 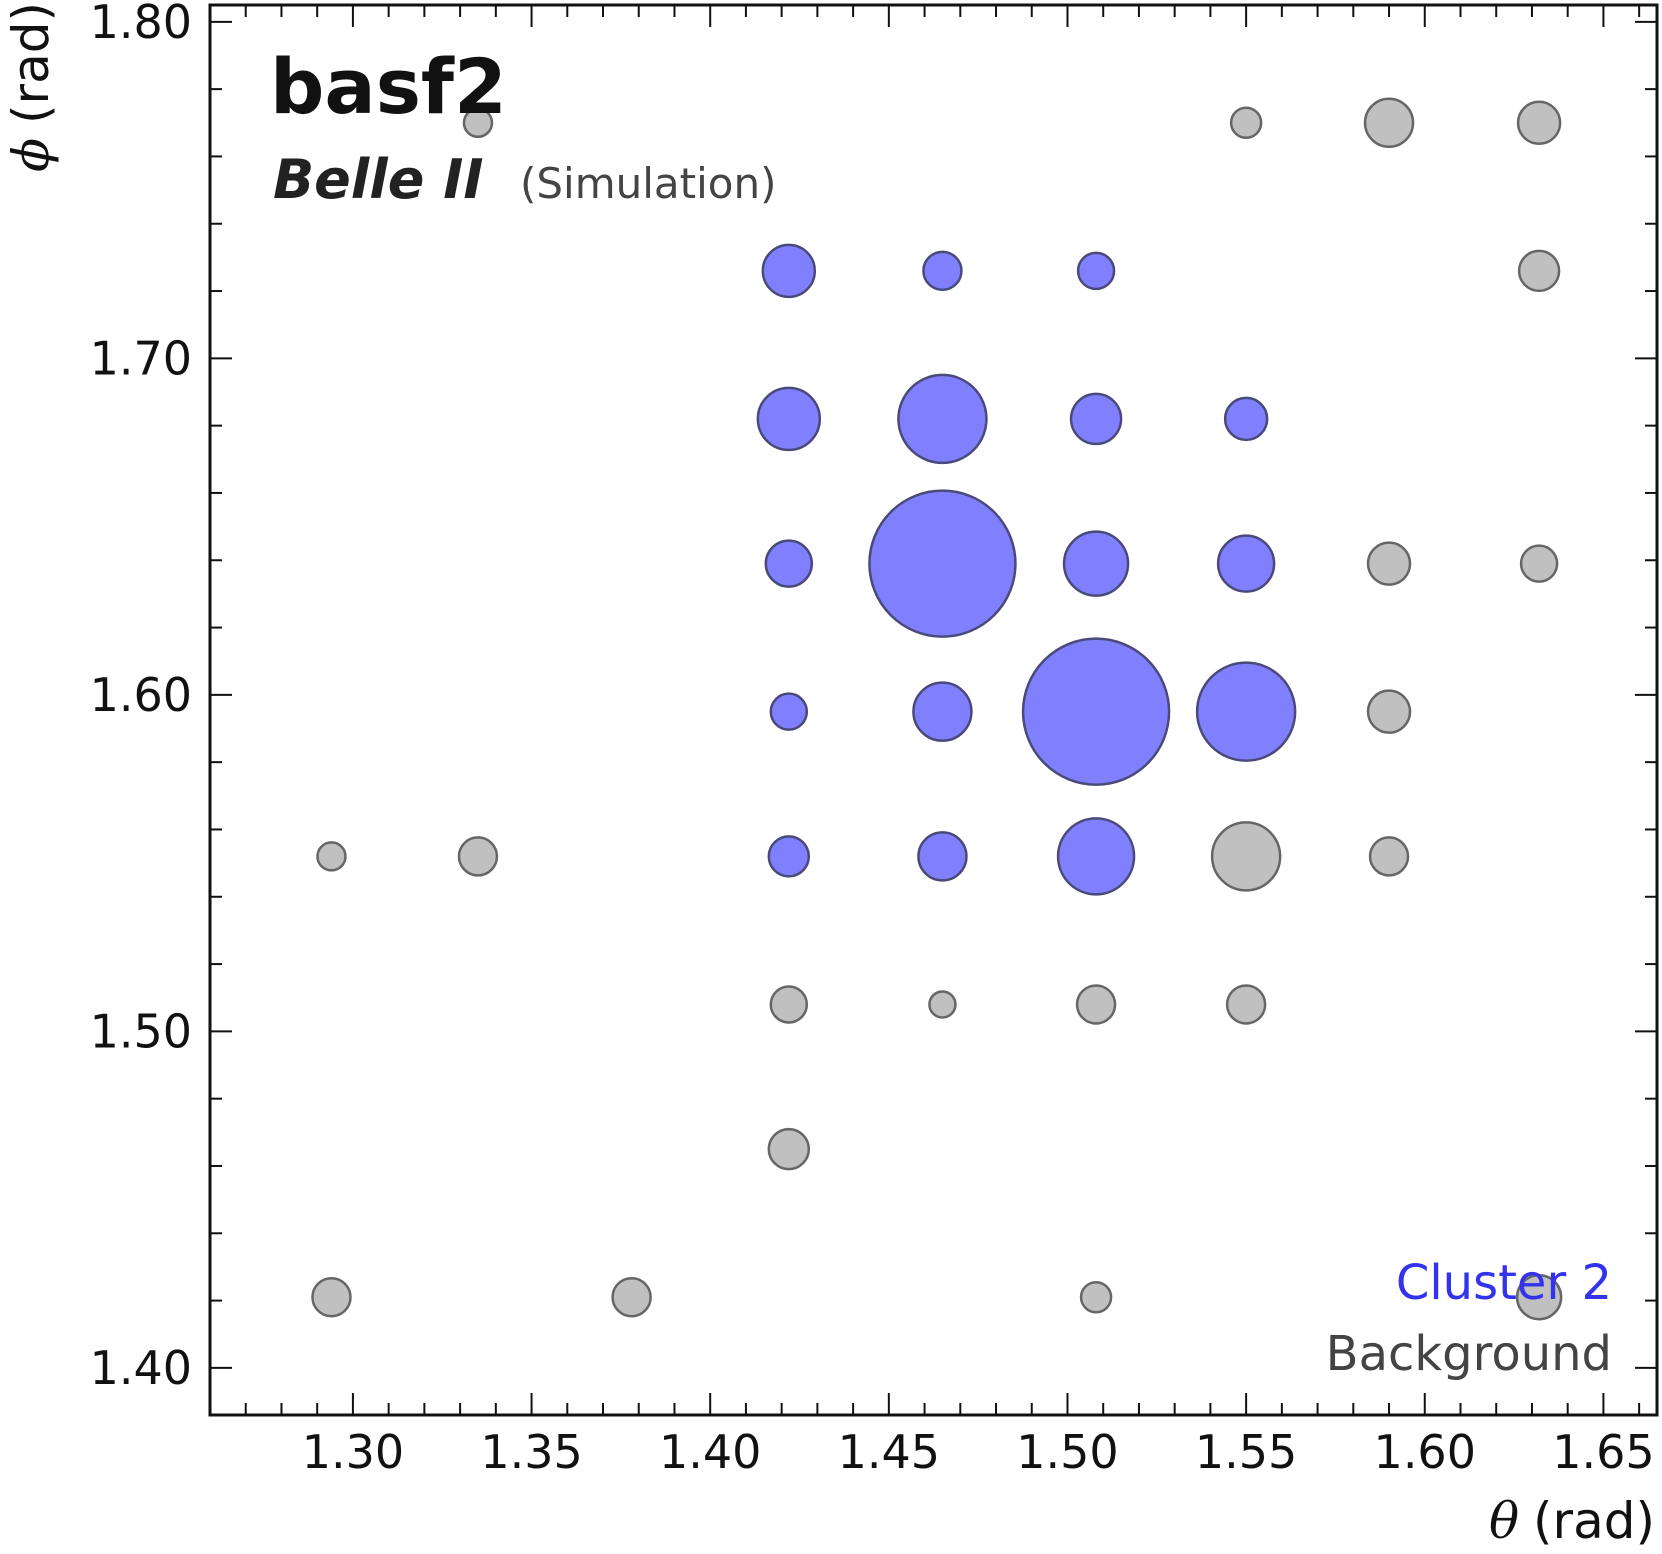 What do you see at coordinates (710, 1452) in the screenshot?
I see `x-tick-label: 1.40` at bounding box center [710, 1452].